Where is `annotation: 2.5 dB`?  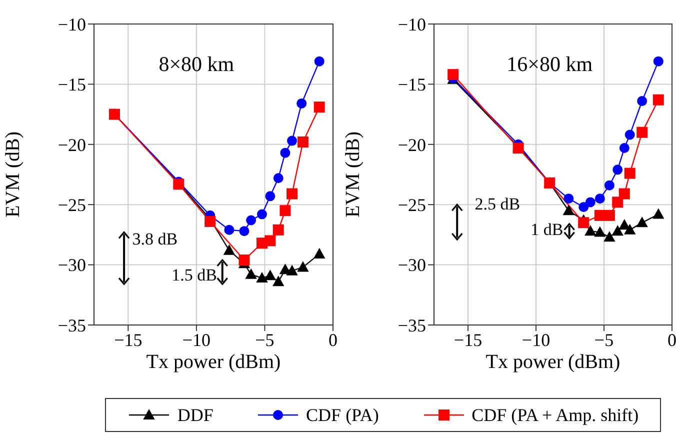 annotation: 2.5 dB is located at coordinates (497, 204).